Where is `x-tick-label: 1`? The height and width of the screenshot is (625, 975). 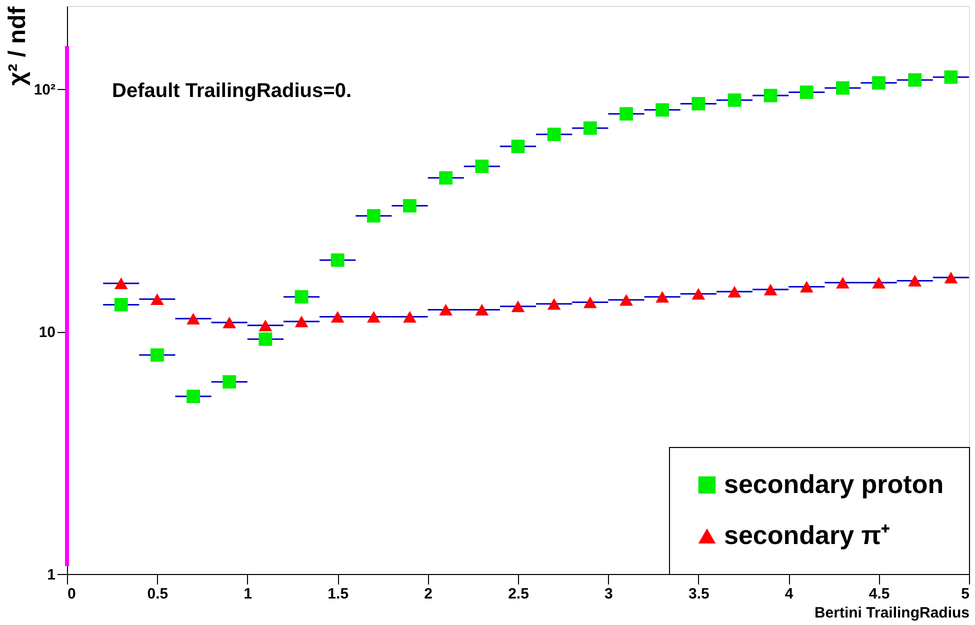 x-tick-label: 1 is located at coordinates (248, 594).